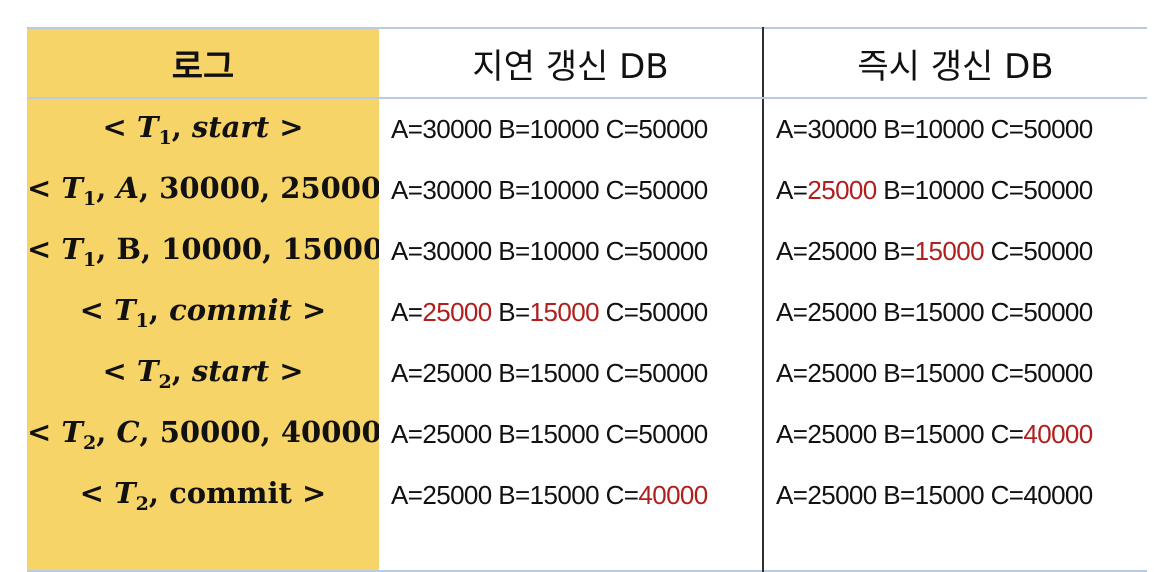  I want to click on db-value: 15000, so click(564, 373).